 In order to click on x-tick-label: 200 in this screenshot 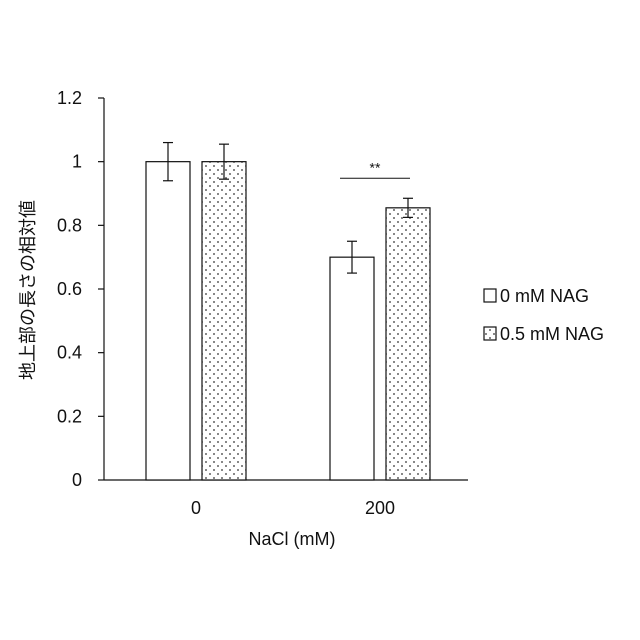, I will do `click(380, 508)`.